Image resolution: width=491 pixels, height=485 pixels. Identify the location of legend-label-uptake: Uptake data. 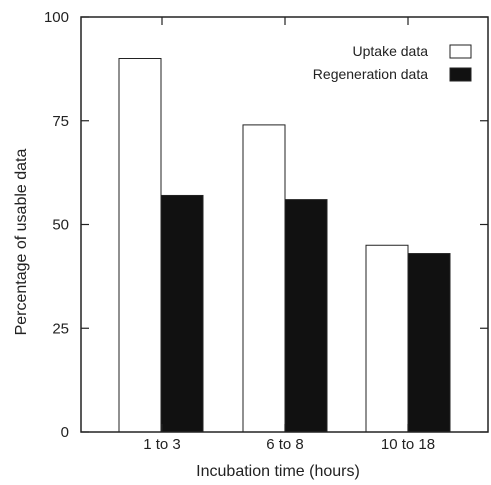
(391, 51).